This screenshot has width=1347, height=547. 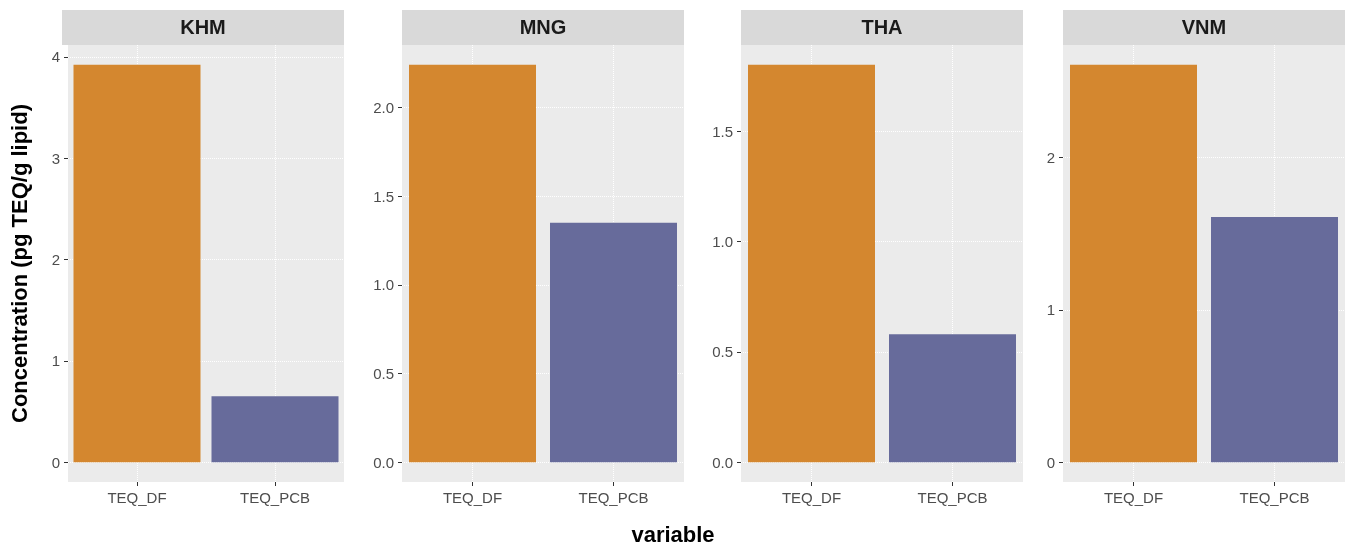 What do you see at coordinates (19, 263) in the screenshot?
I see `y-axis-title: Concentration (pg TEQ/g lipid)` at bounding box center [19, 263].